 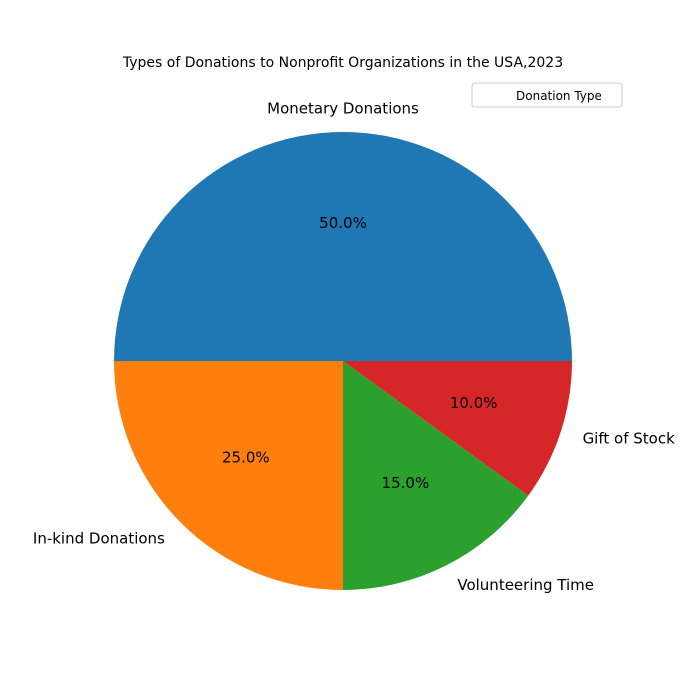 What do you see at coordinates (228, 475) in the screenshot?
I see `pie-slice-in-kind-donations` at bounding box center [228, 475].